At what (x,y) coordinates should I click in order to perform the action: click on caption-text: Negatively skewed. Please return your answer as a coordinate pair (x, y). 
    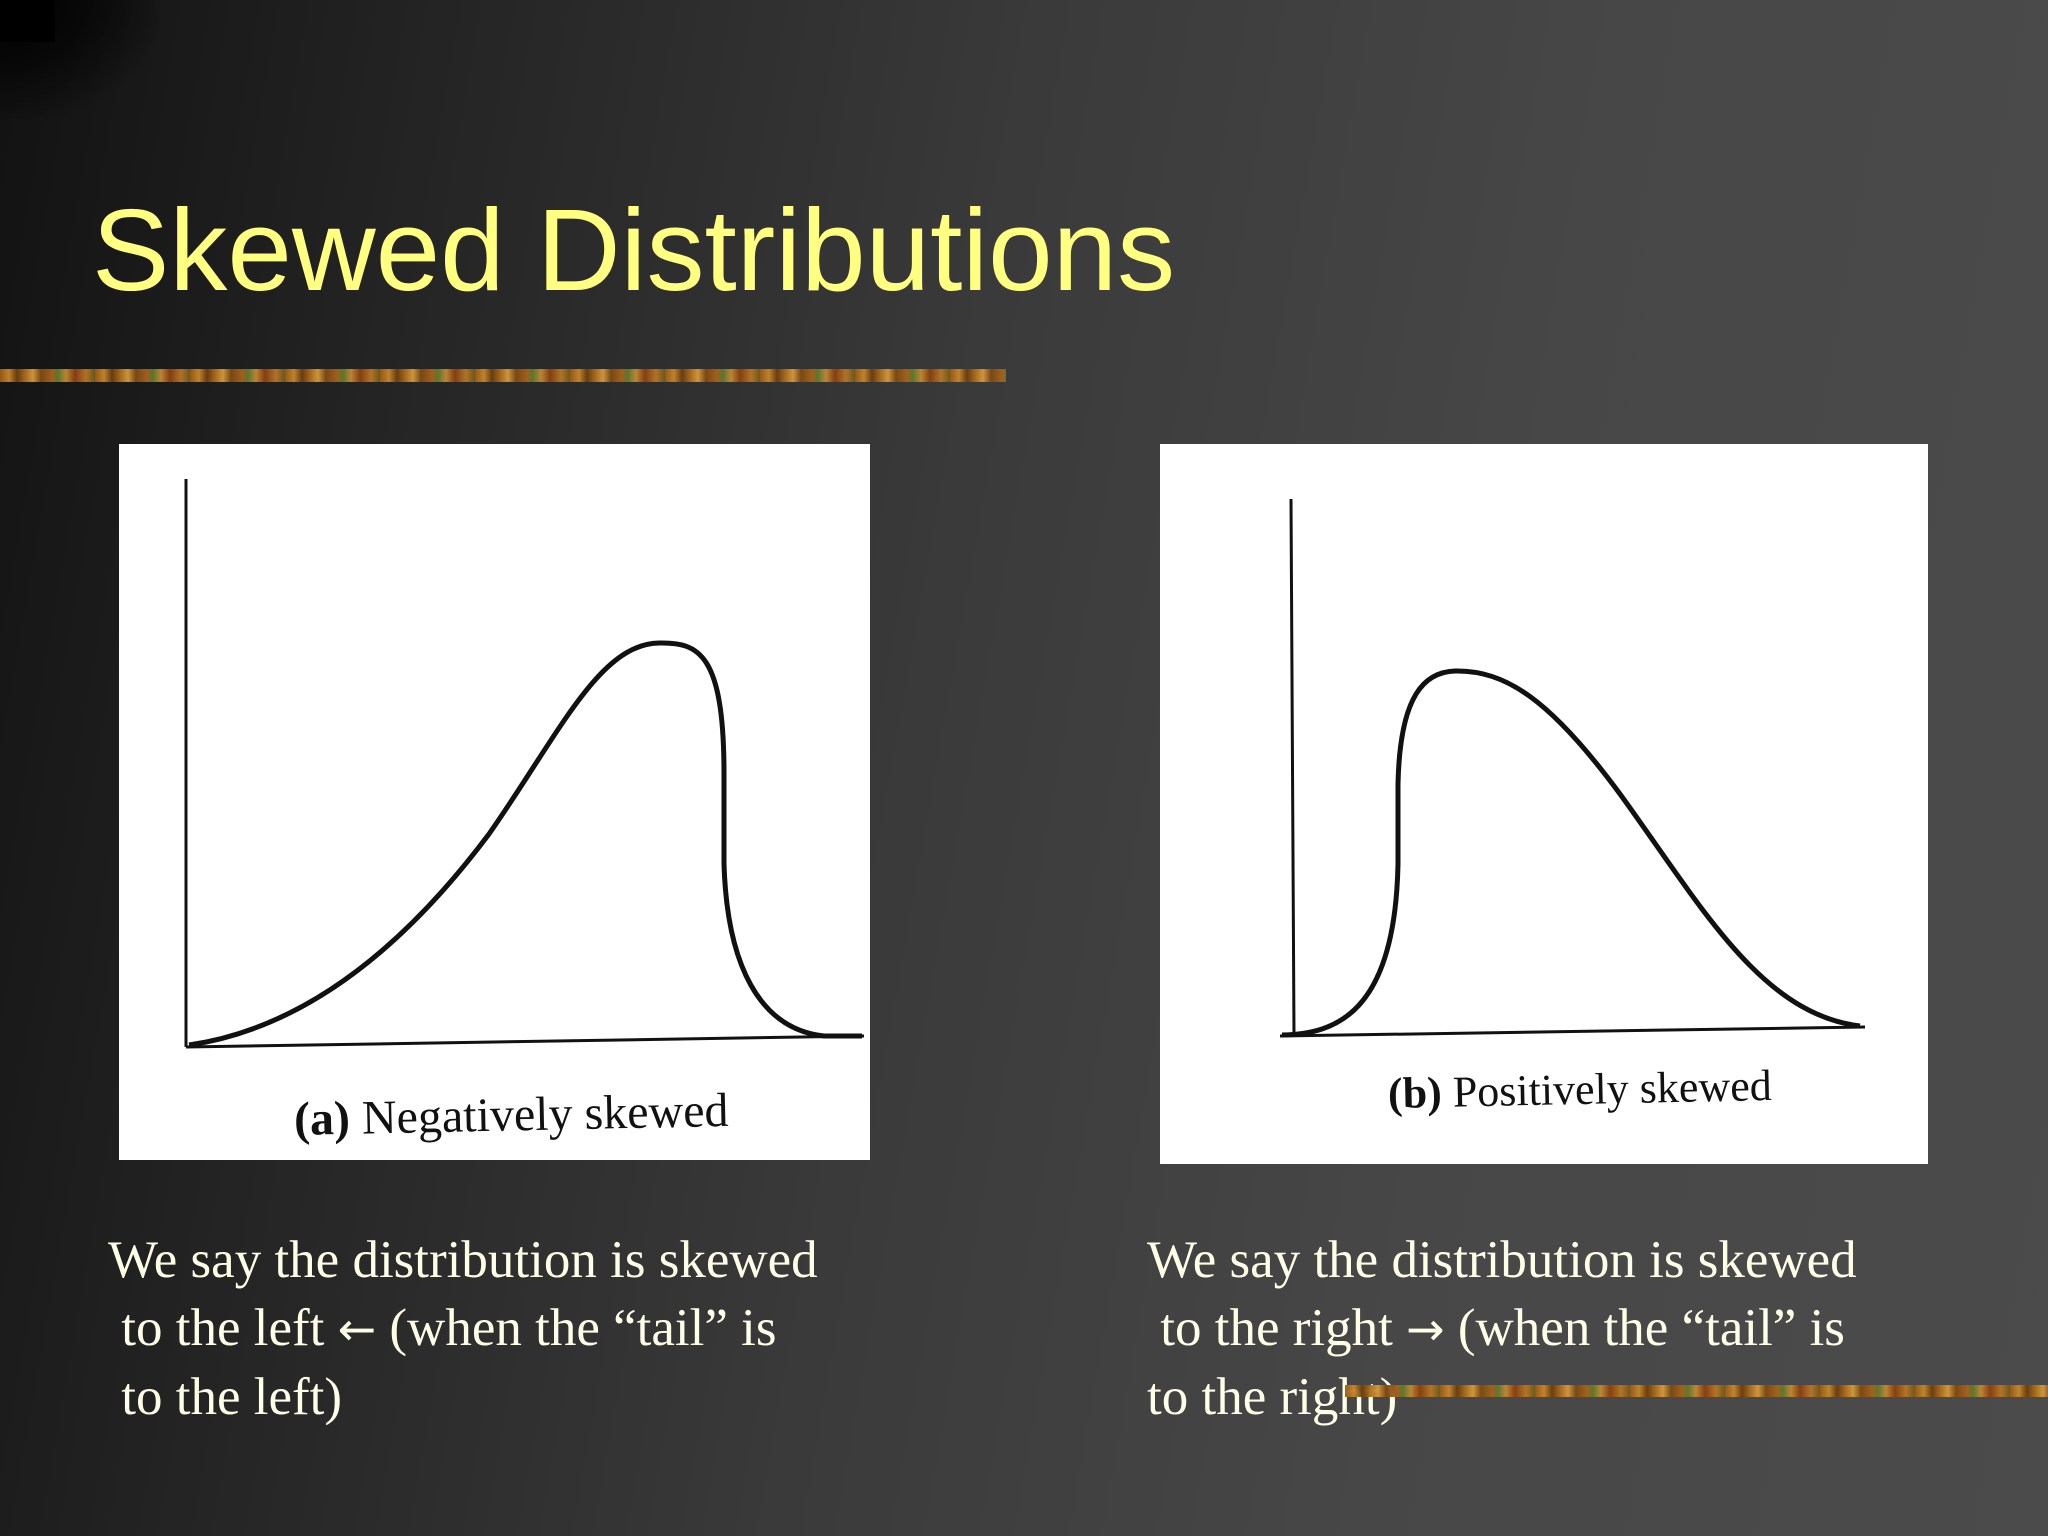
    Looking at the image, I should click on (539, 1114).